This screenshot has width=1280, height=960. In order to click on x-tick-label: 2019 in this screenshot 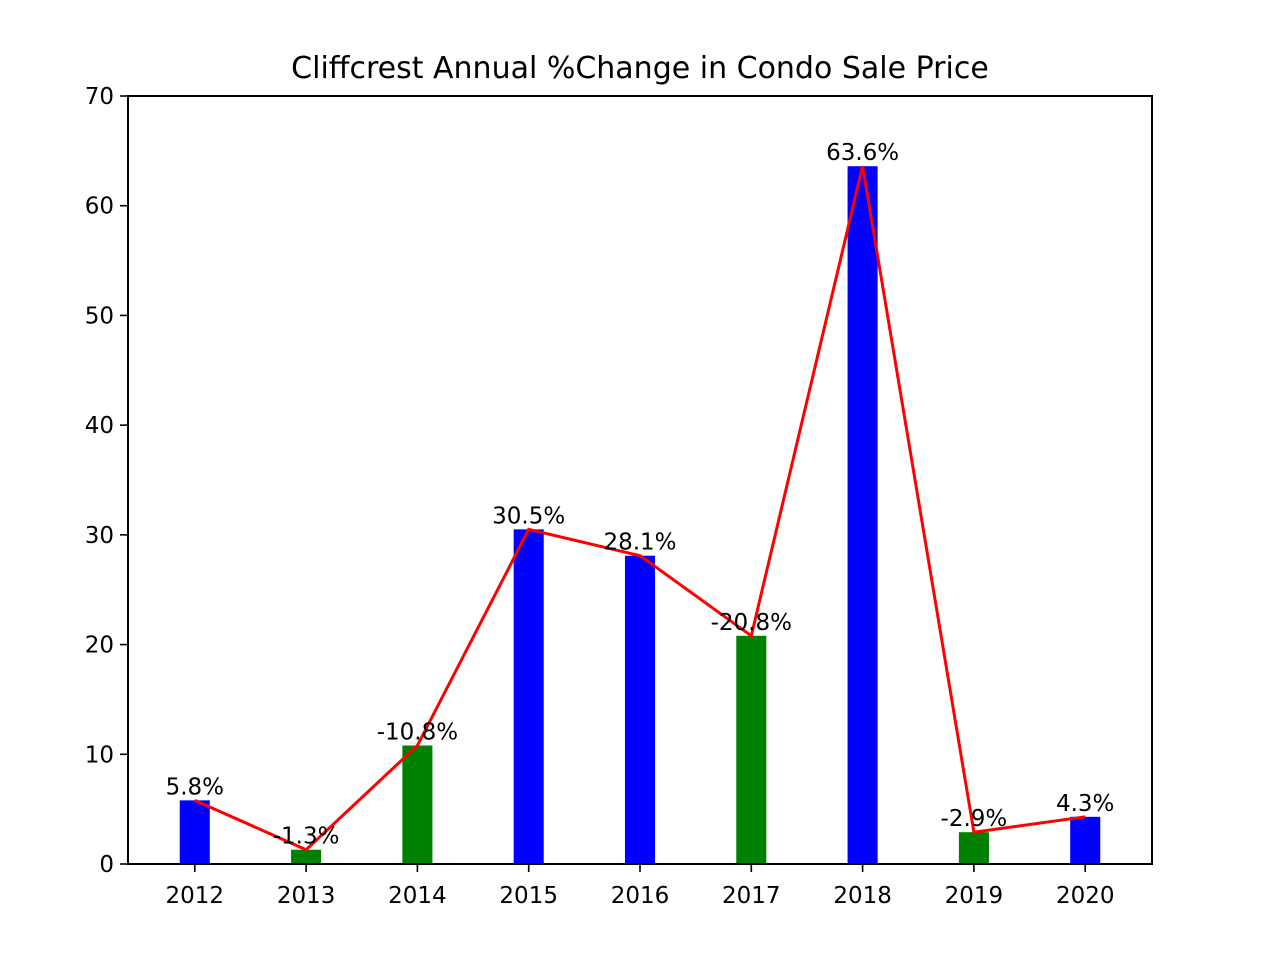, I will do `click(974, 896)`.